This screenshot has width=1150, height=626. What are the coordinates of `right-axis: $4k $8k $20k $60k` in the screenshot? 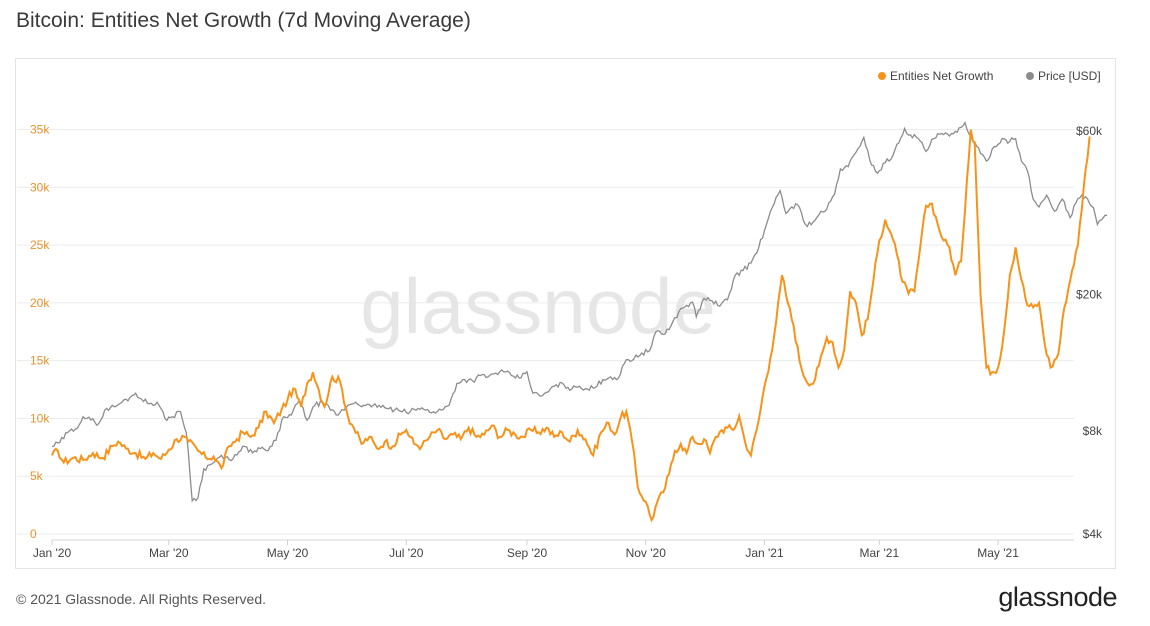 It's located at (1089, 332).